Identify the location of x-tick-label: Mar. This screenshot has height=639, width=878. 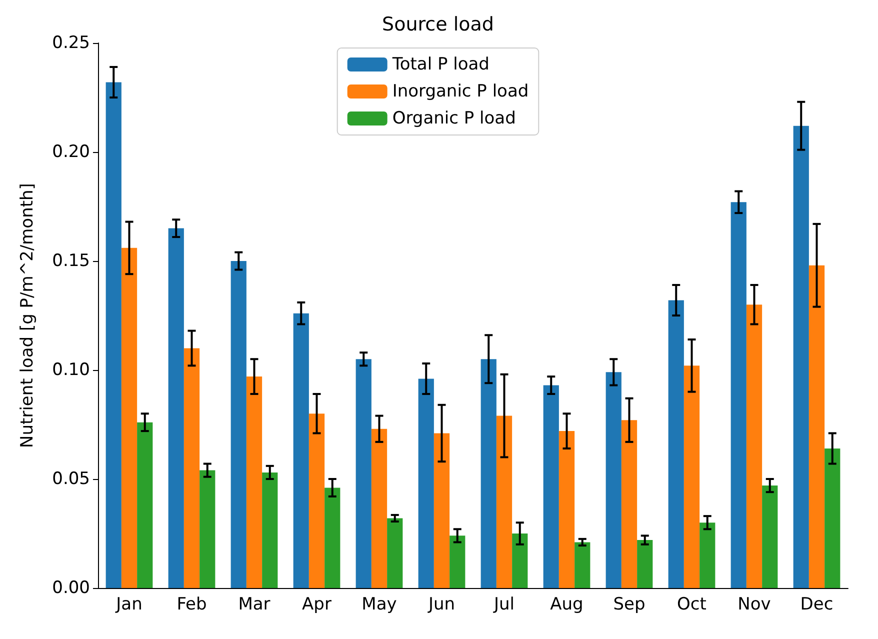
(254, 604).